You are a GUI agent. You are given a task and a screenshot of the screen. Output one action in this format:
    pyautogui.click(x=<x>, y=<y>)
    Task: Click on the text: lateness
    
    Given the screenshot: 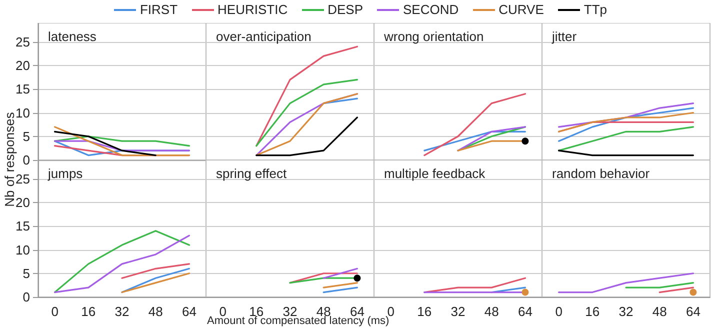 What is the action you would take?
    pyautogui.click(x=72, y=36)
    